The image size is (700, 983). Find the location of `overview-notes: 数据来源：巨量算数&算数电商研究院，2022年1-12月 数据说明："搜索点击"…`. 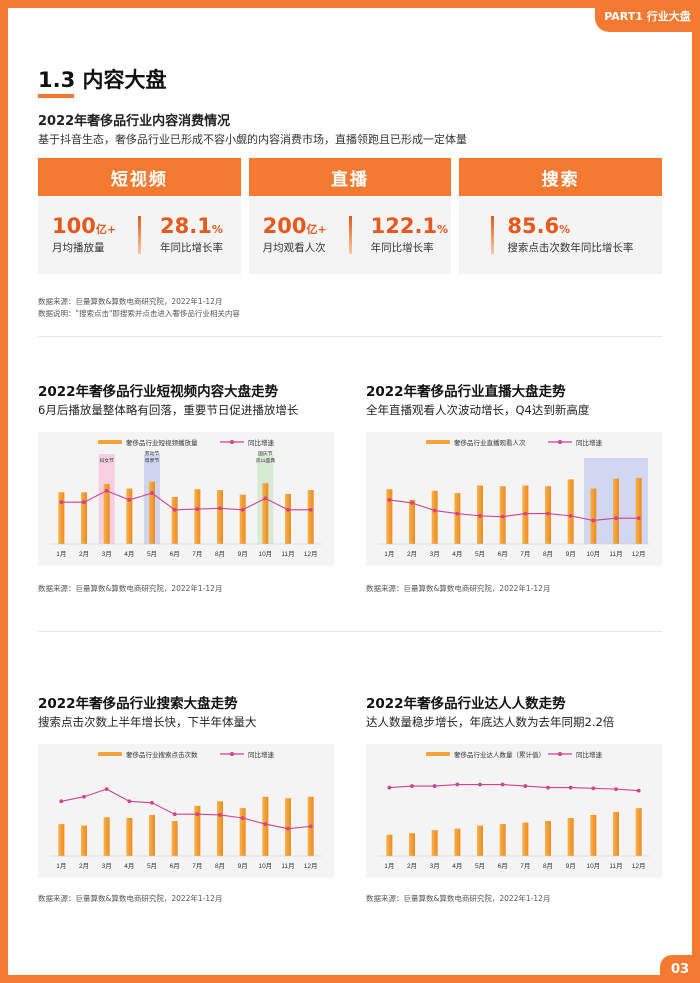

overview-notes: 数据来源：巨量算数&算数电商研究院，2022年1-12月 数据说明："搜索点击"… is located at coordinates (139, 308).